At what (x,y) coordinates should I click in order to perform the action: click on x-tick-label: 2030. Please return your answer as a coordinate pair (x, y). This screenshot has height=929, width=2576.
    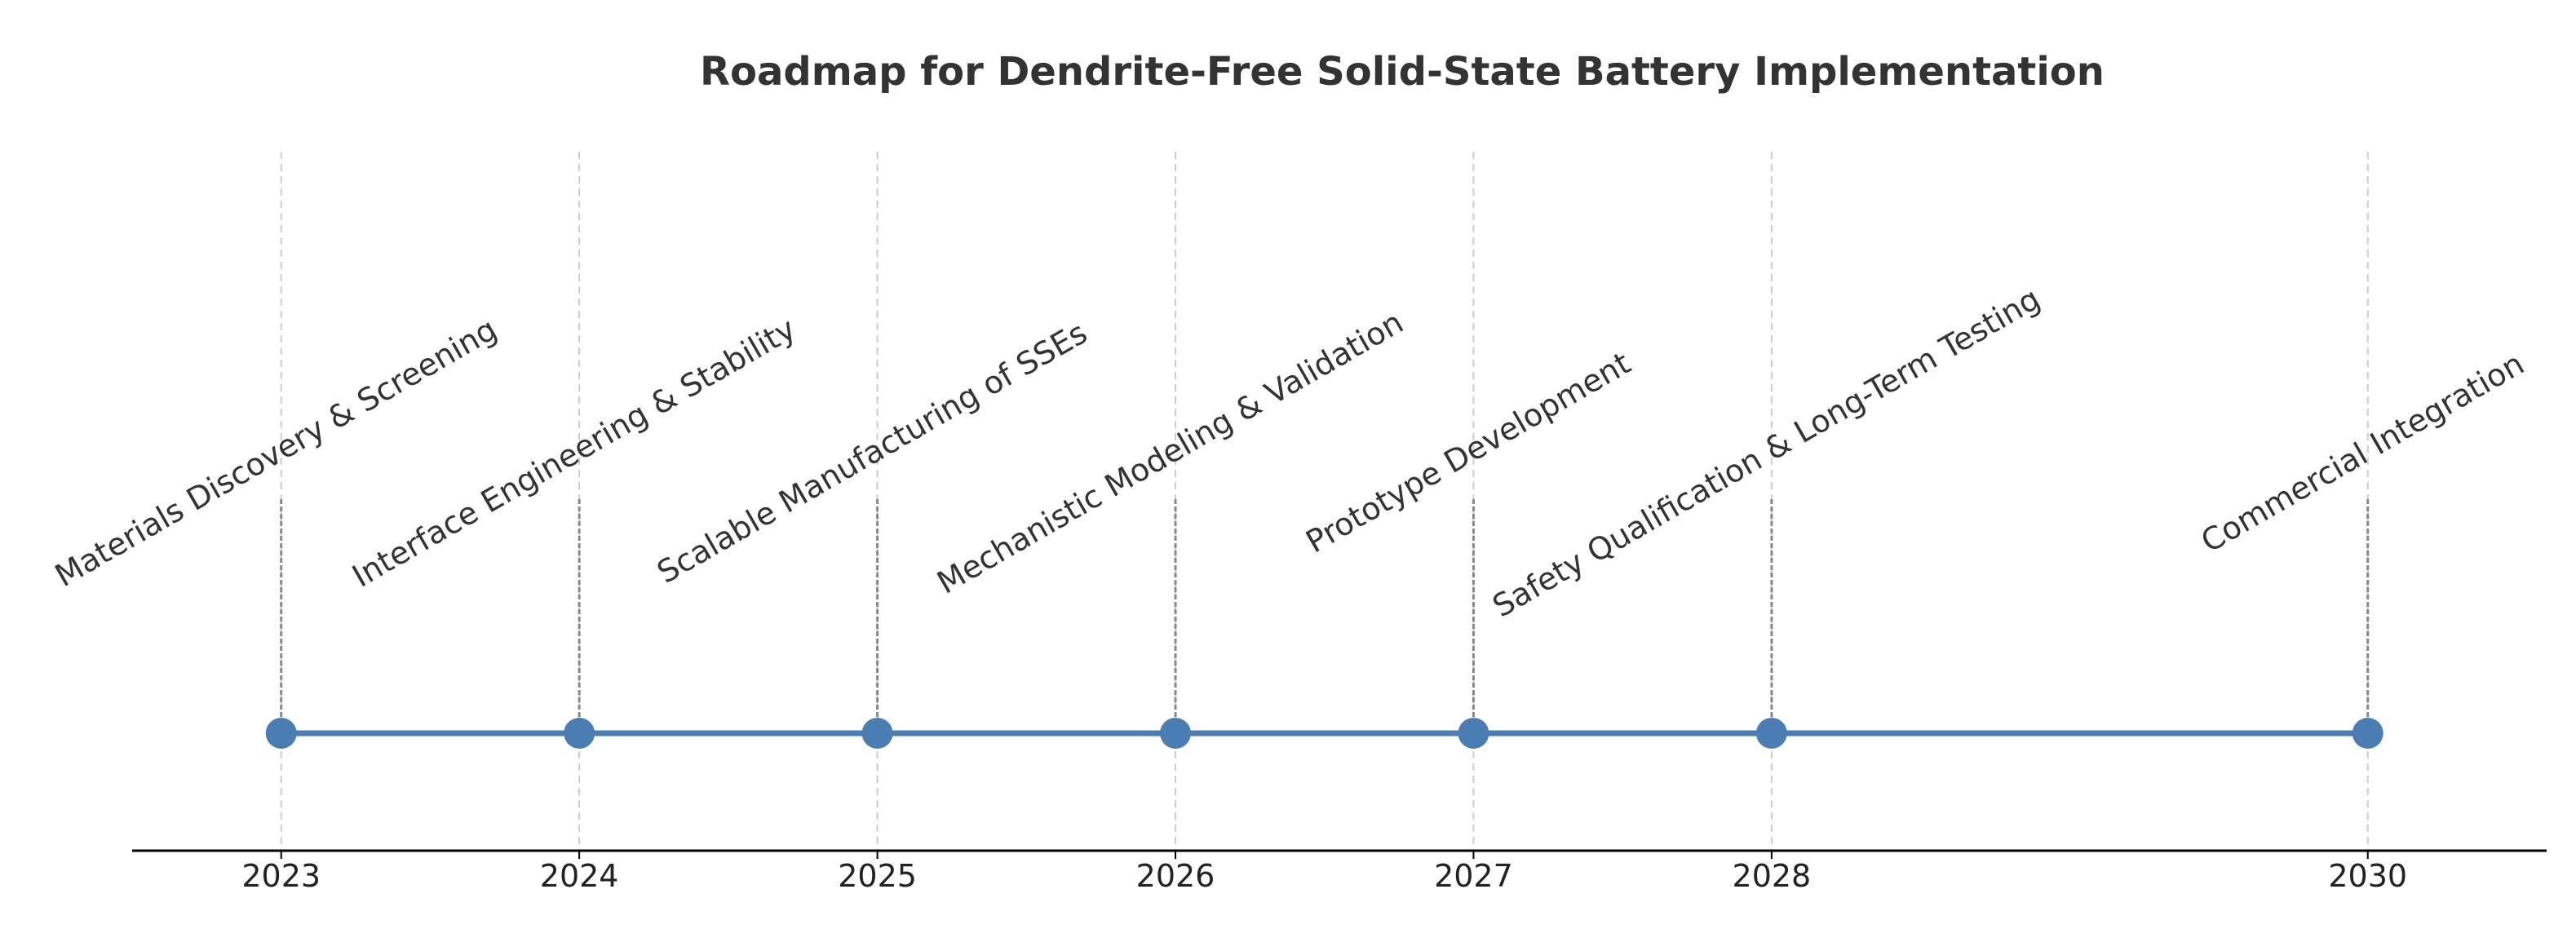
    Looking at the image, I should click on (2367, 876).